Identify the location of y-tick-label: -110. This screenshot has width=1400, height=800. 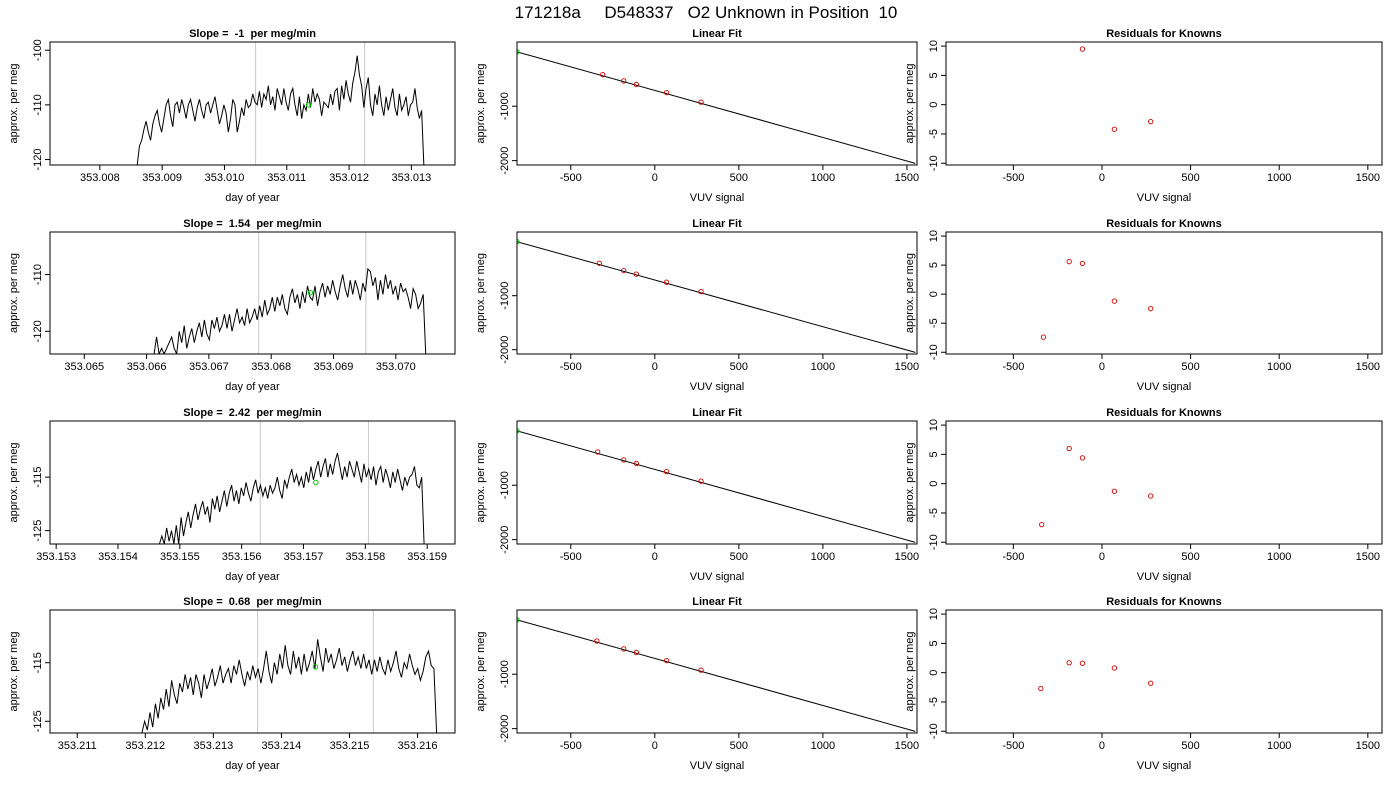
(38, 274).